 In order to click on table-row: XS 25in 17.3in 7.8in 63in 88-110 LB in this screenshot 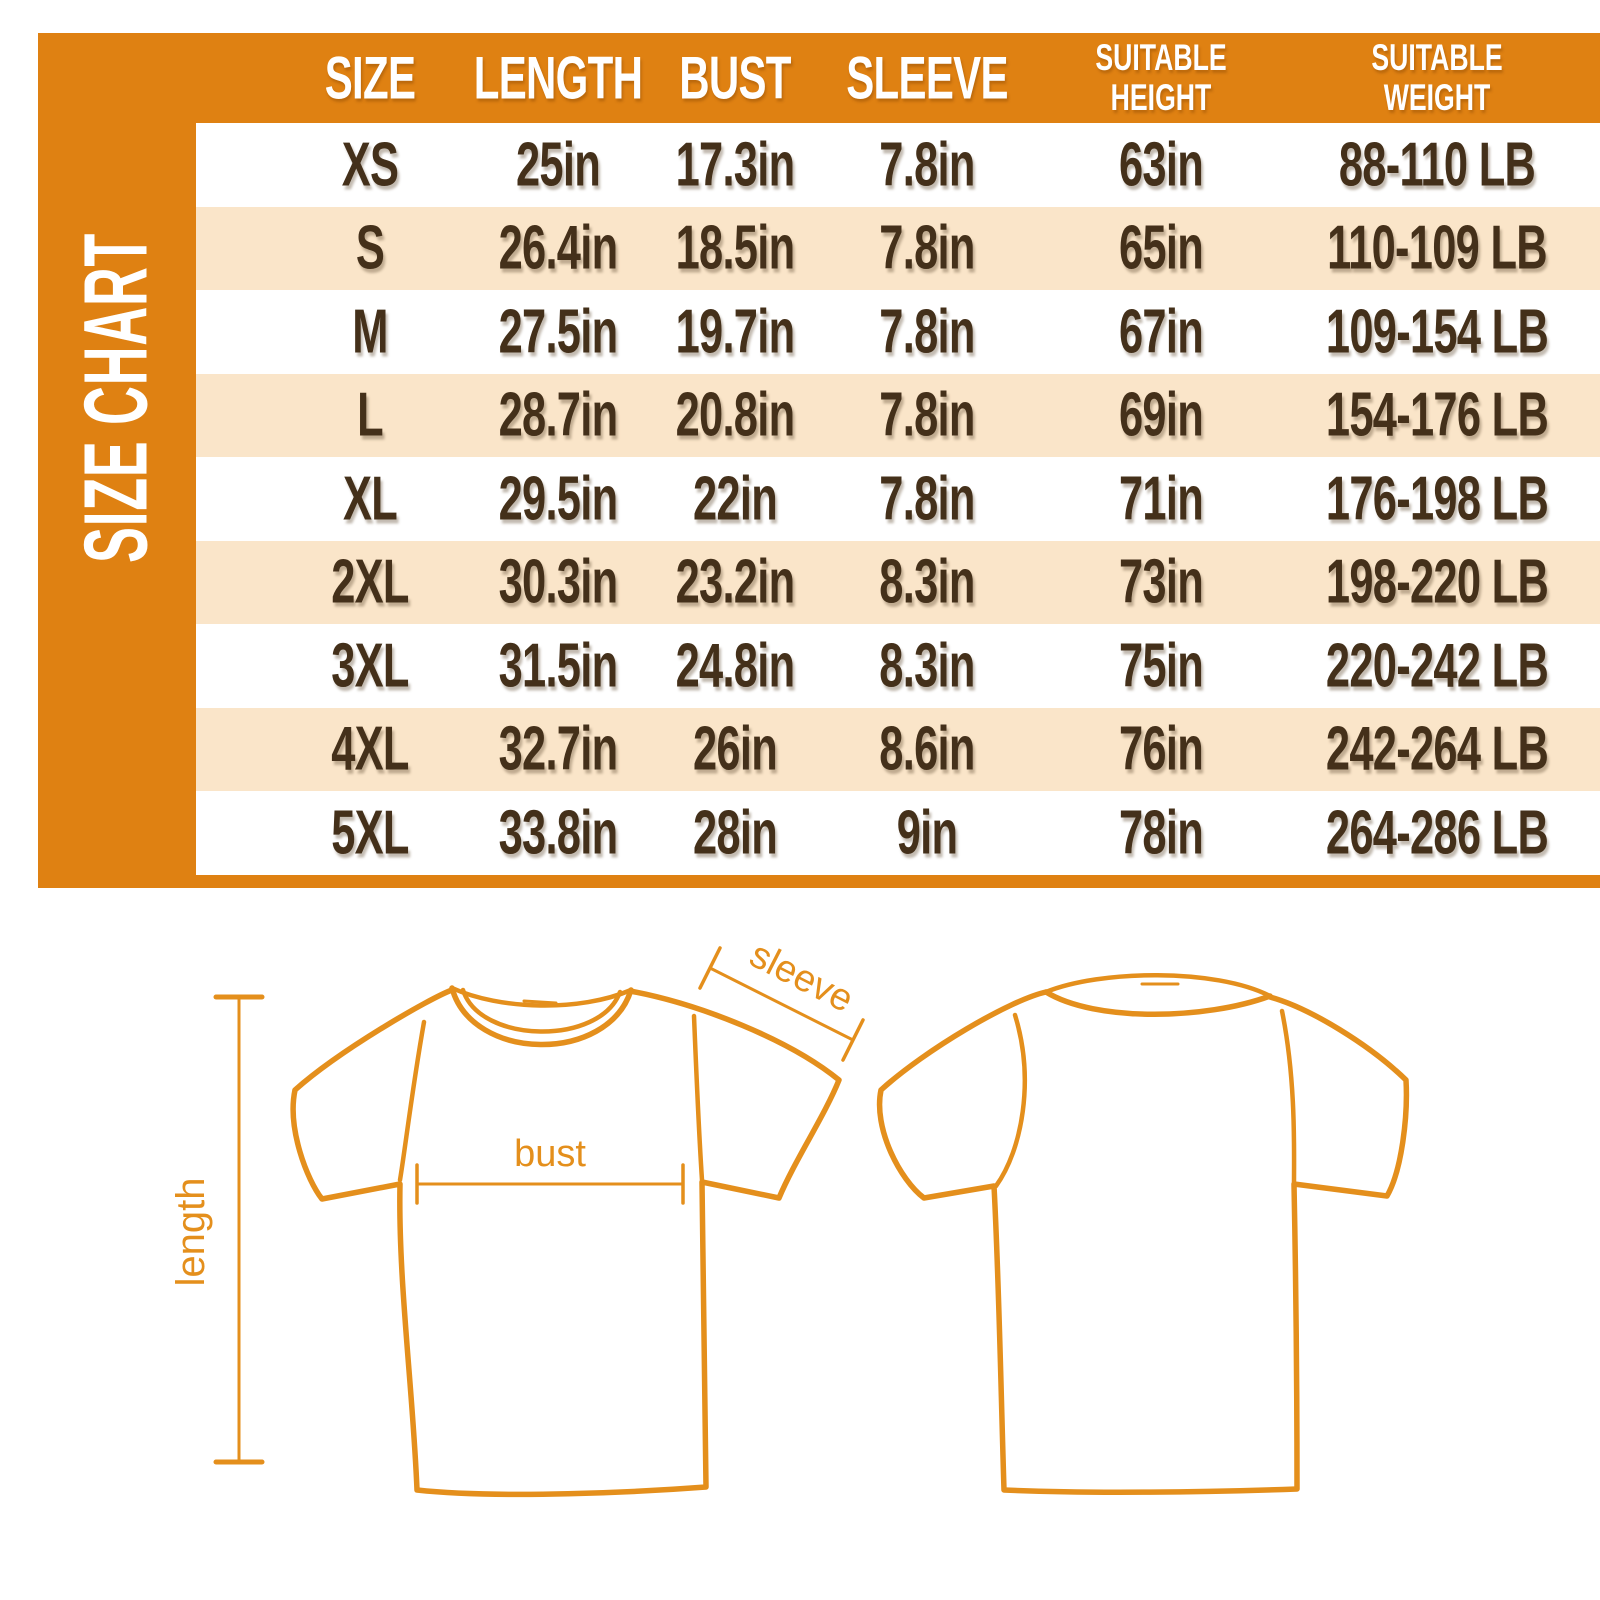, I will do `click(898, 165)`.